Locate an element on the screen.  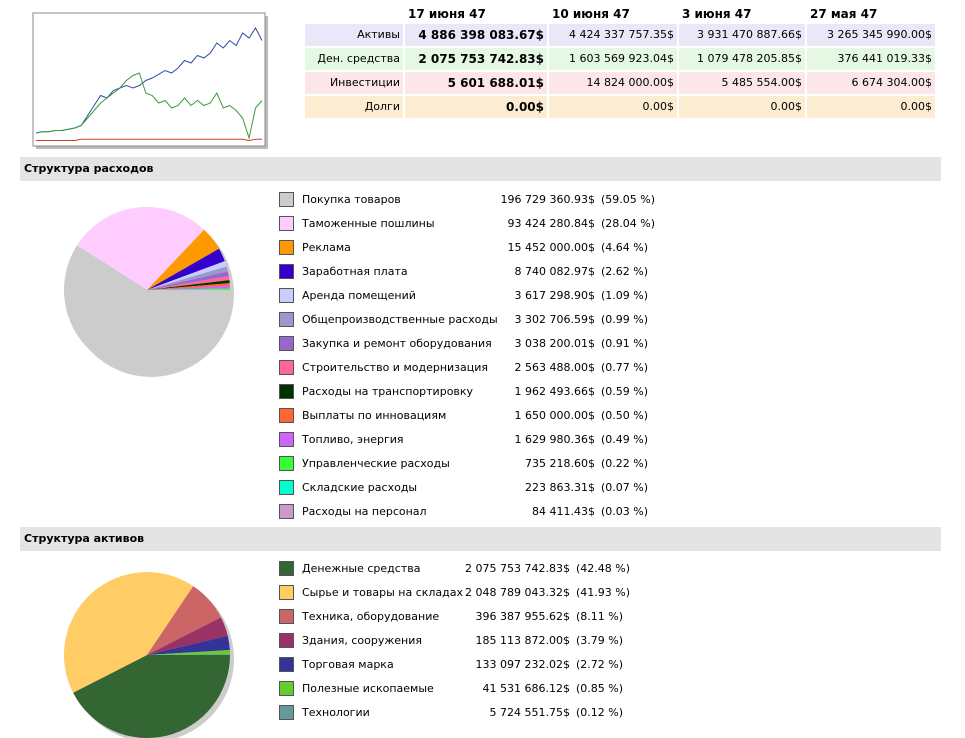
section-title: Структура расходов is located at coordinates (480, 169).